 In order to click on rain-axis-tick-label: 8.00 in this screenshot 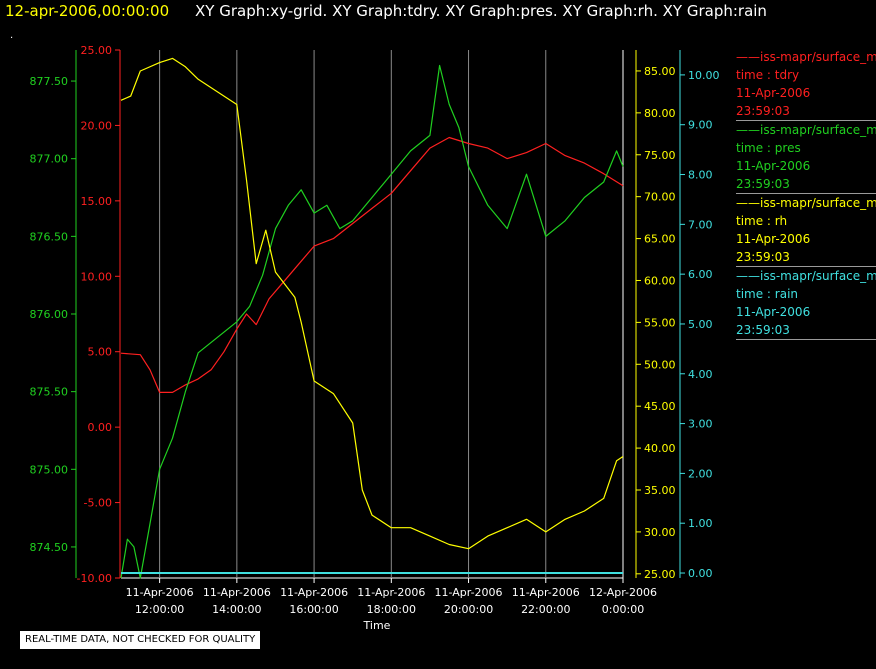, I will do `click(700, 175)`.